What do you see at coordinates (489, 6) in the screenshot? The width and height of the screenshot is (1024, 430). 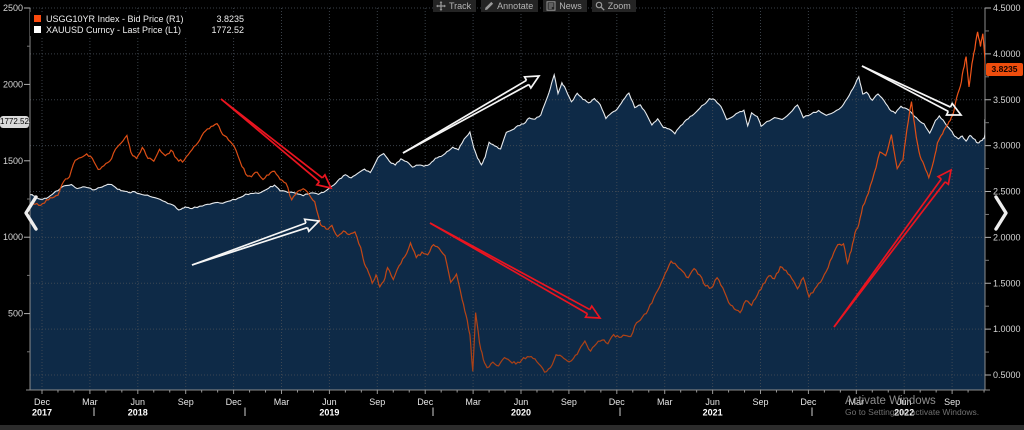 I see `pencil-icon` at bounding box center [489, 6].